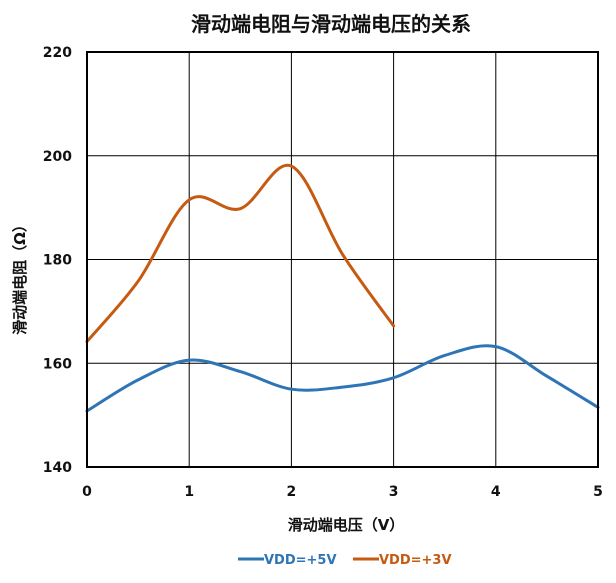 This screenshot has height=583, width=616. Describe the element at coordinates (342, 492) in the screenshot. I see `x-axis-ticks: 0 1 2 3 4 5` at that location.